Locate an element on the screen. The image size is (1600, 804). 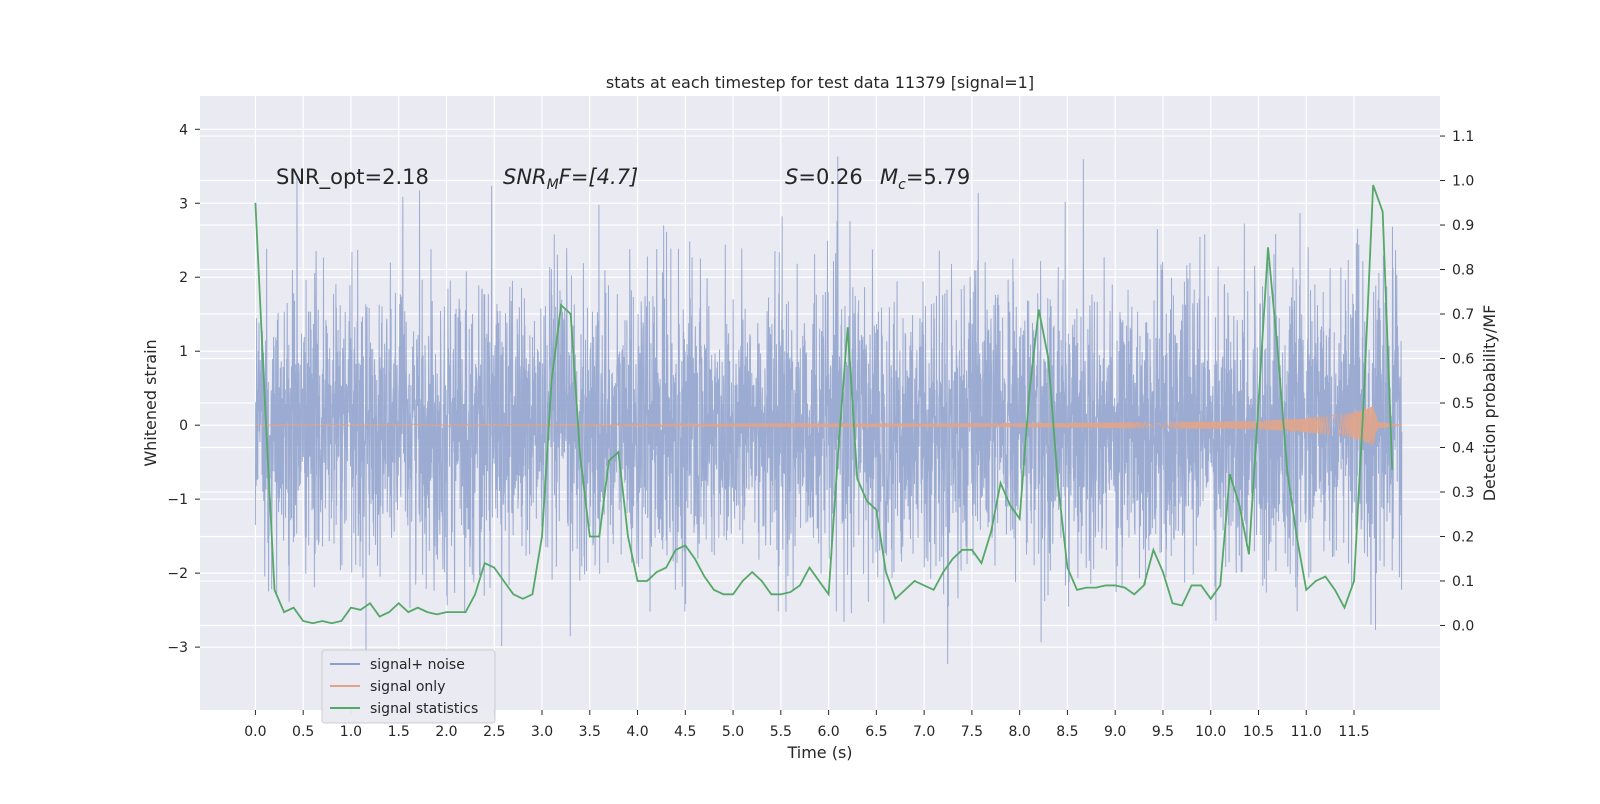
signal-only-line is located at coordinates (828, 425).